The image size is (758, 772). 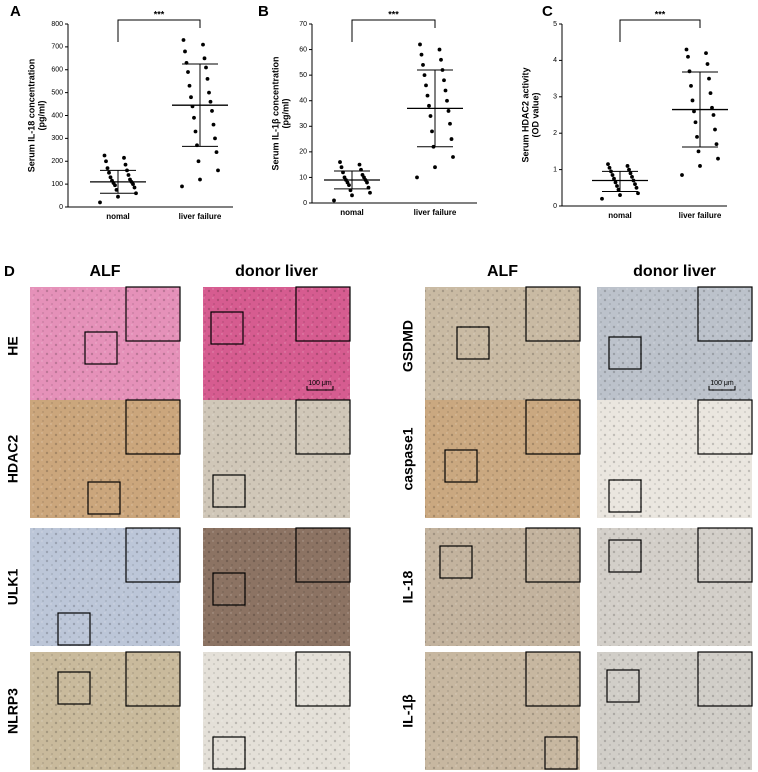 What do you see at coordinates (555, 133) in the screenshot?
I see `y-tick-label: 2` at bounding box center [555, 133].